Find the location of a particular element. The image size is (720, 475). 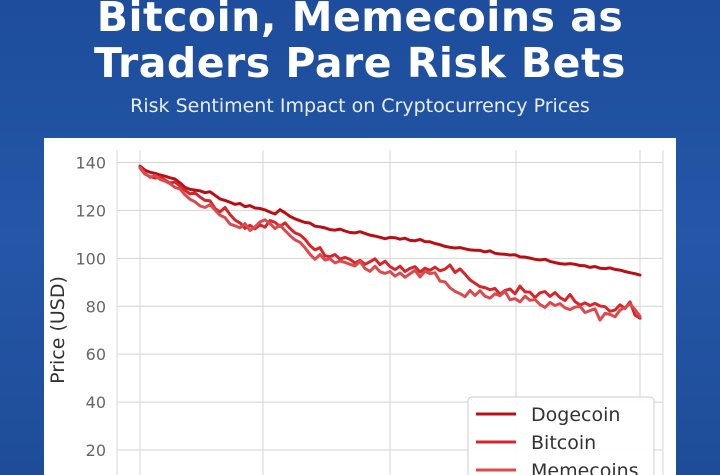

y-tick-label: 60 is located at coordinates (96, 354).